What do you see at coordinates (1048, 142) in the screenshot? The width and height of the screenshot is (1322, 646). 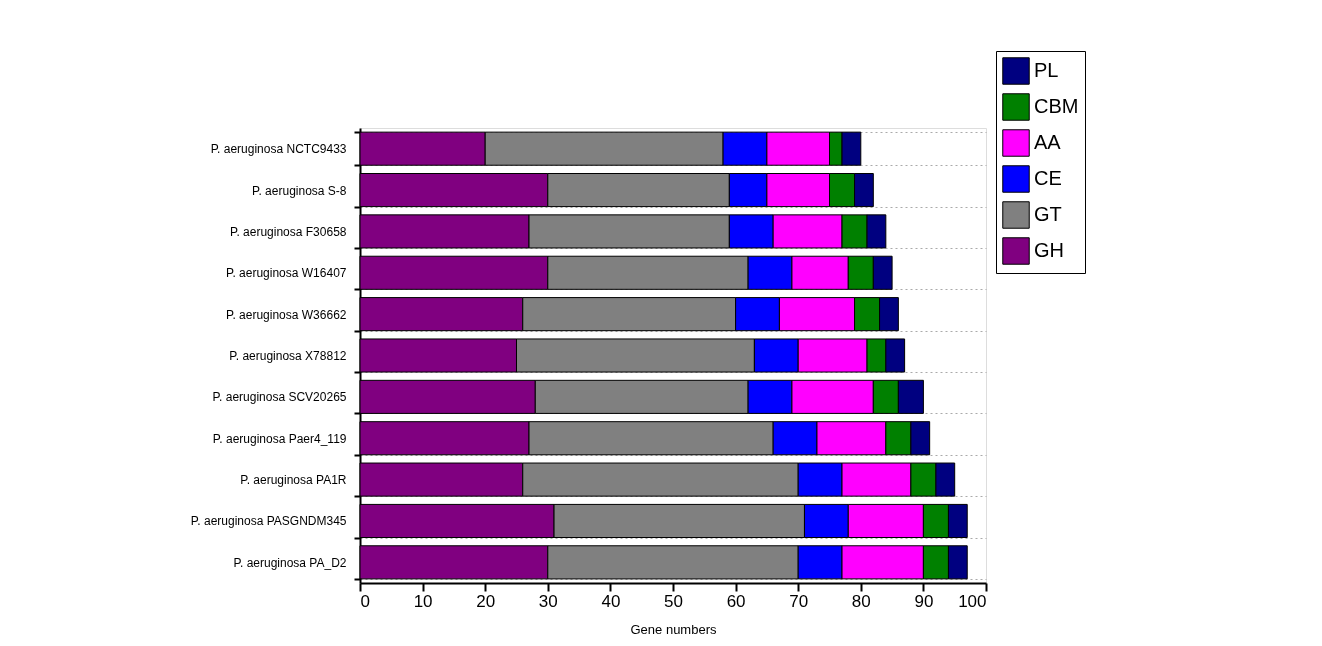 I see `legend-label: AA` at bounding box center [1048, 142].